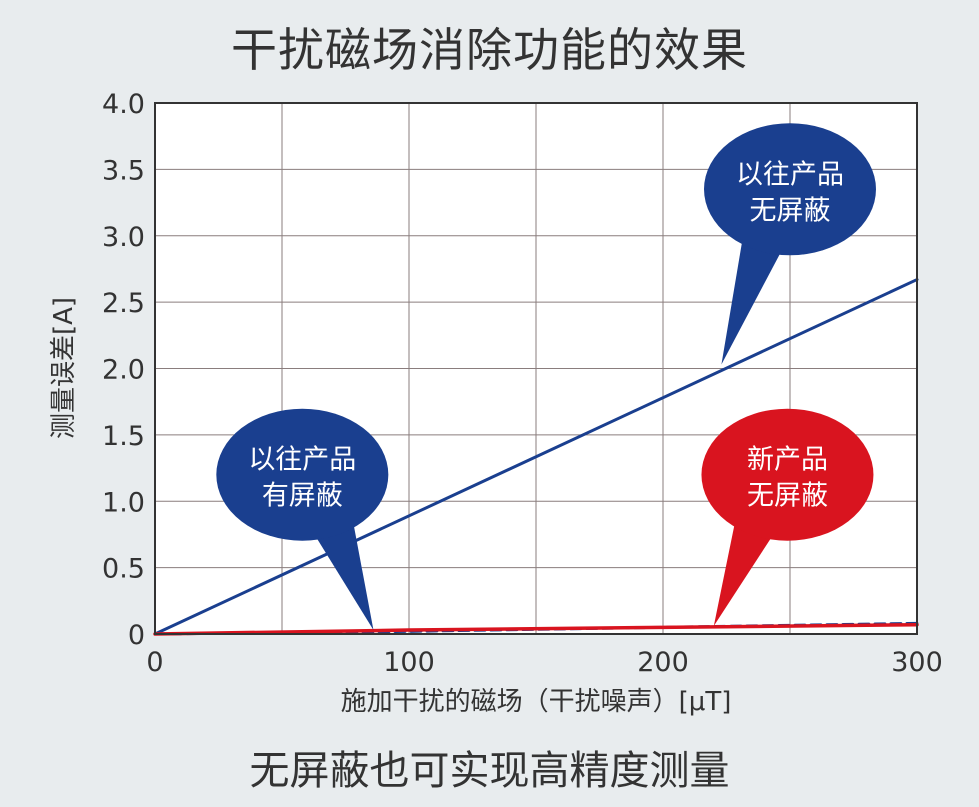  I want to click on y-tick-label: 0, so click(136, 635).